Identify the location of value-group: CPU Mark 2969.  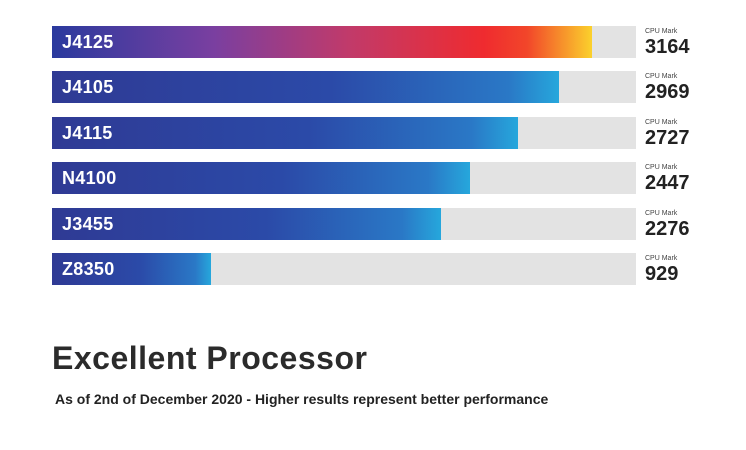
(667, 87).